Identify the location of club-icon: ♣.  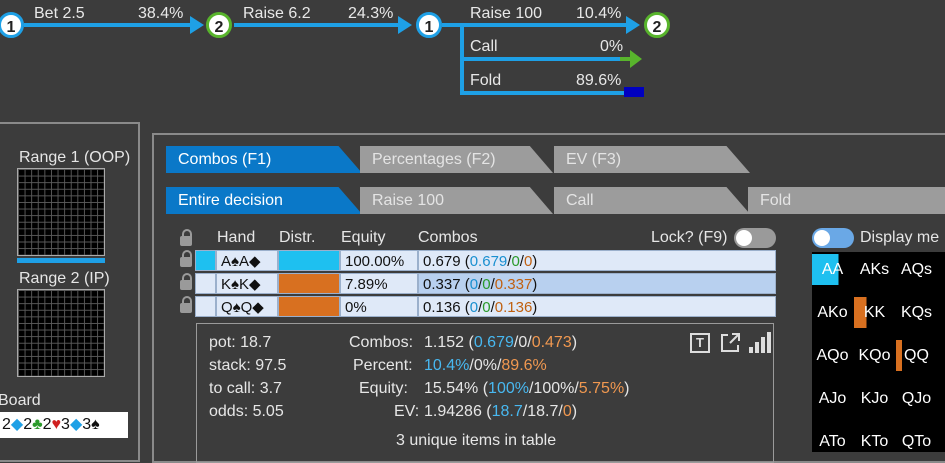
(37, 424).